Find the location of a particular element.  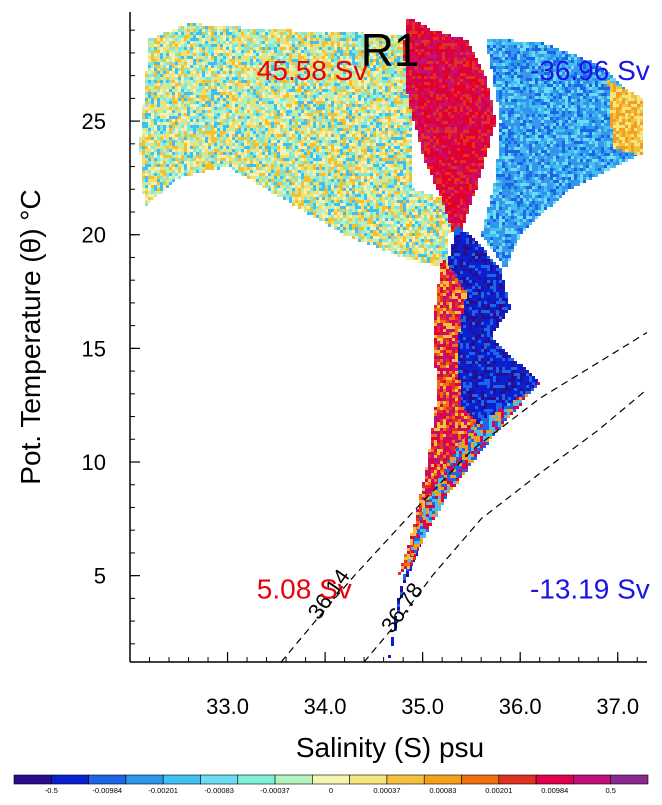

colorbar-label: -0.5 is located at coordinates (51, 790).